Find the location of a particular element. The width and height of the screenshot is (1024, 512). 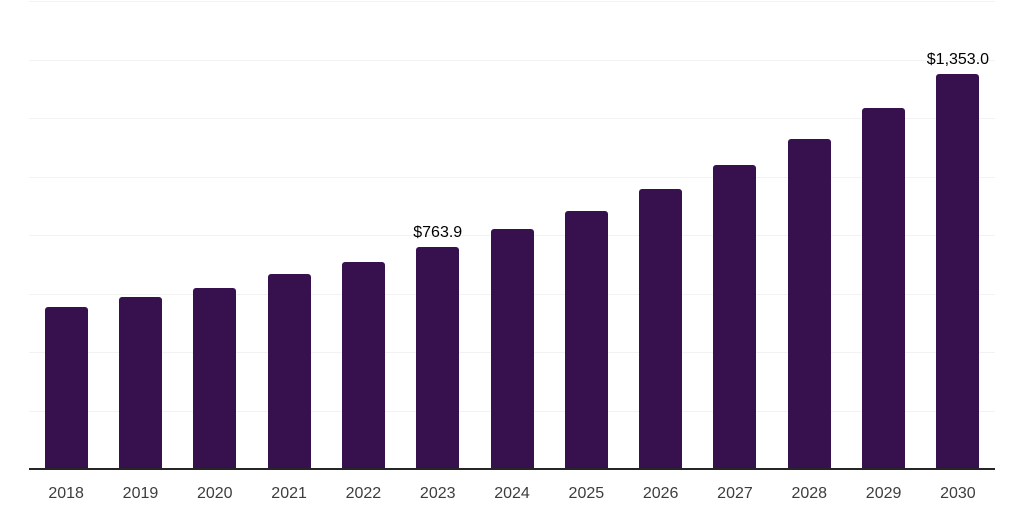

bar-2018 is located at coordinates (66, 388).